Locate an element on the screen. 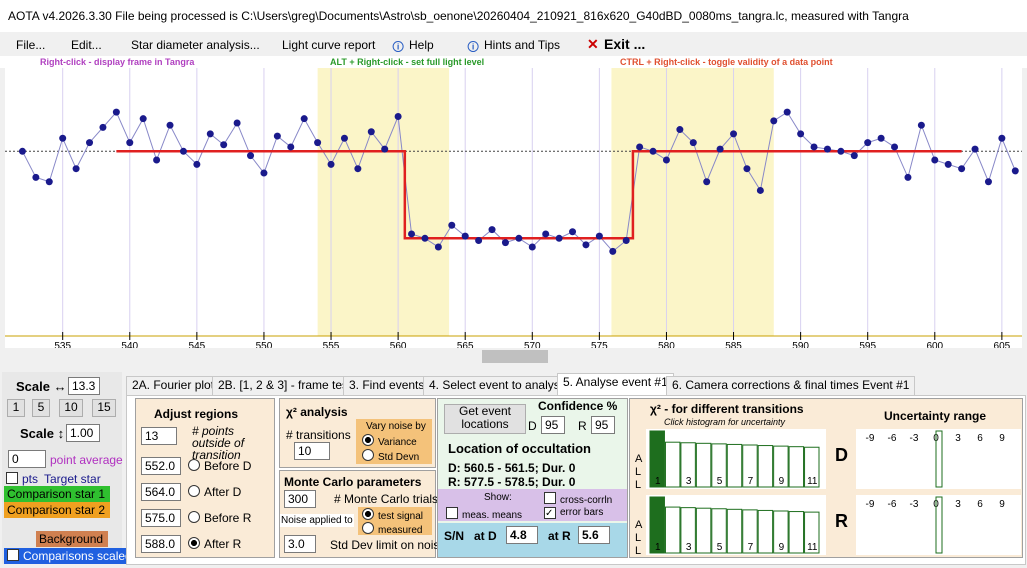  radio: Before R is located at coordinates (219, 518).